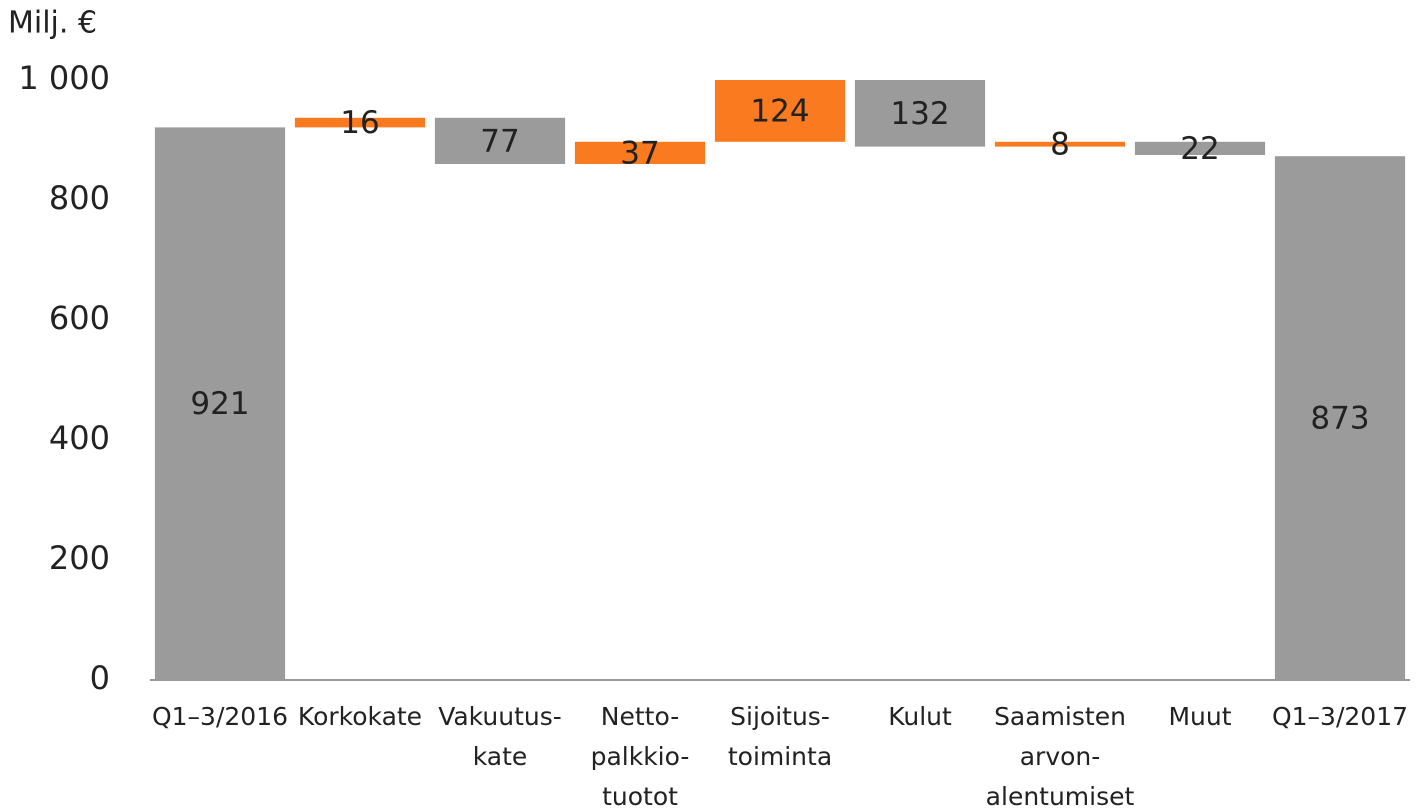 The height and width of the screenshot is (810, 1423). I want to click on x-tick-label: Sijoitus-toiminta, so click(780, 736).